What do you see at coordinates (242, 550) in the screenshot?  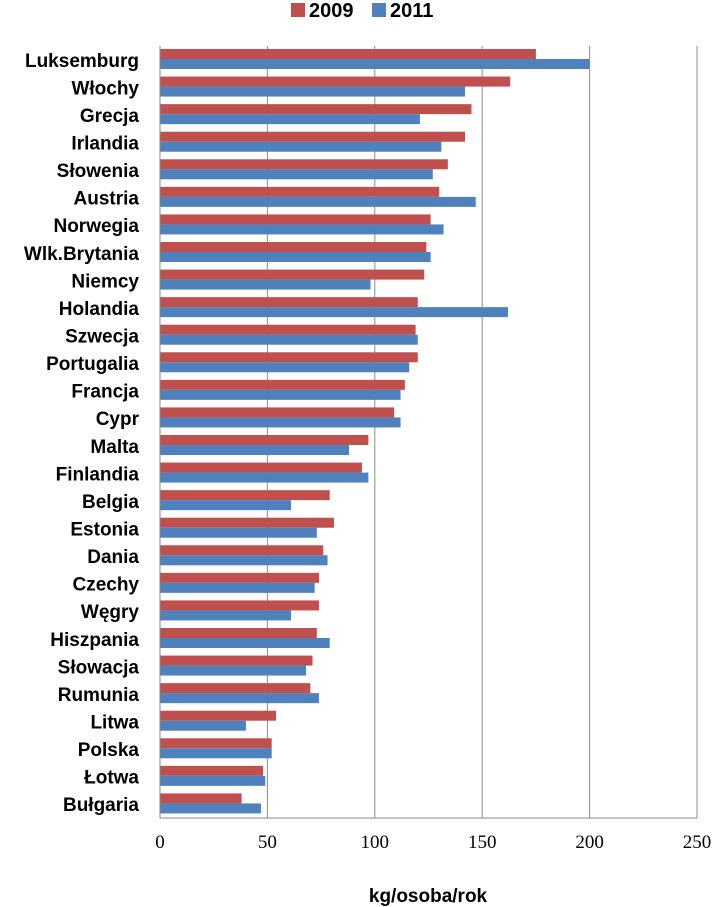 I see `bar-dania-2009` at bounding box center [242, 550].